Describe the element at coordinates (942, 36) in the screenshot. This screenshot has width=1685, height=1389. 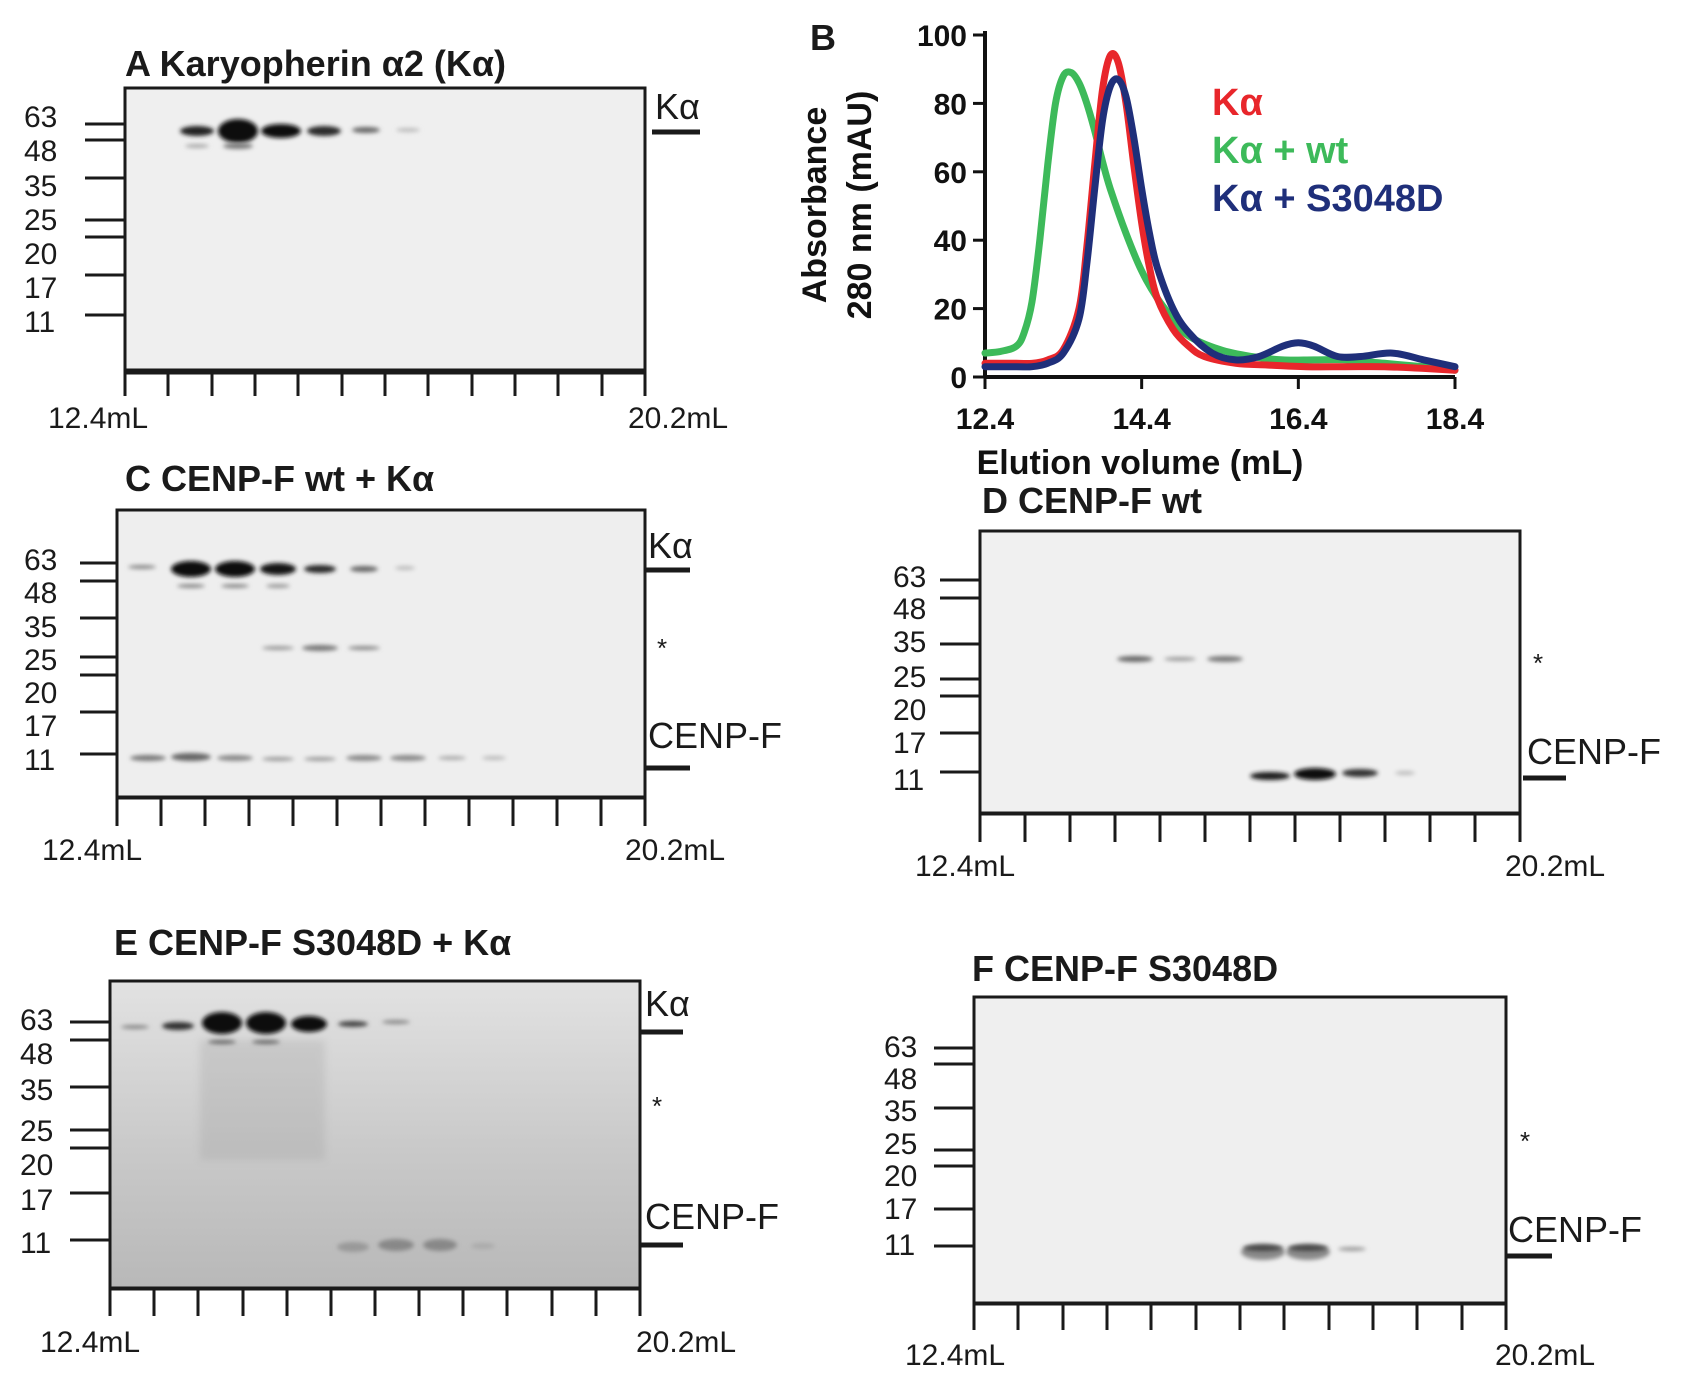
I see `y-tick-label: 100` at that location.